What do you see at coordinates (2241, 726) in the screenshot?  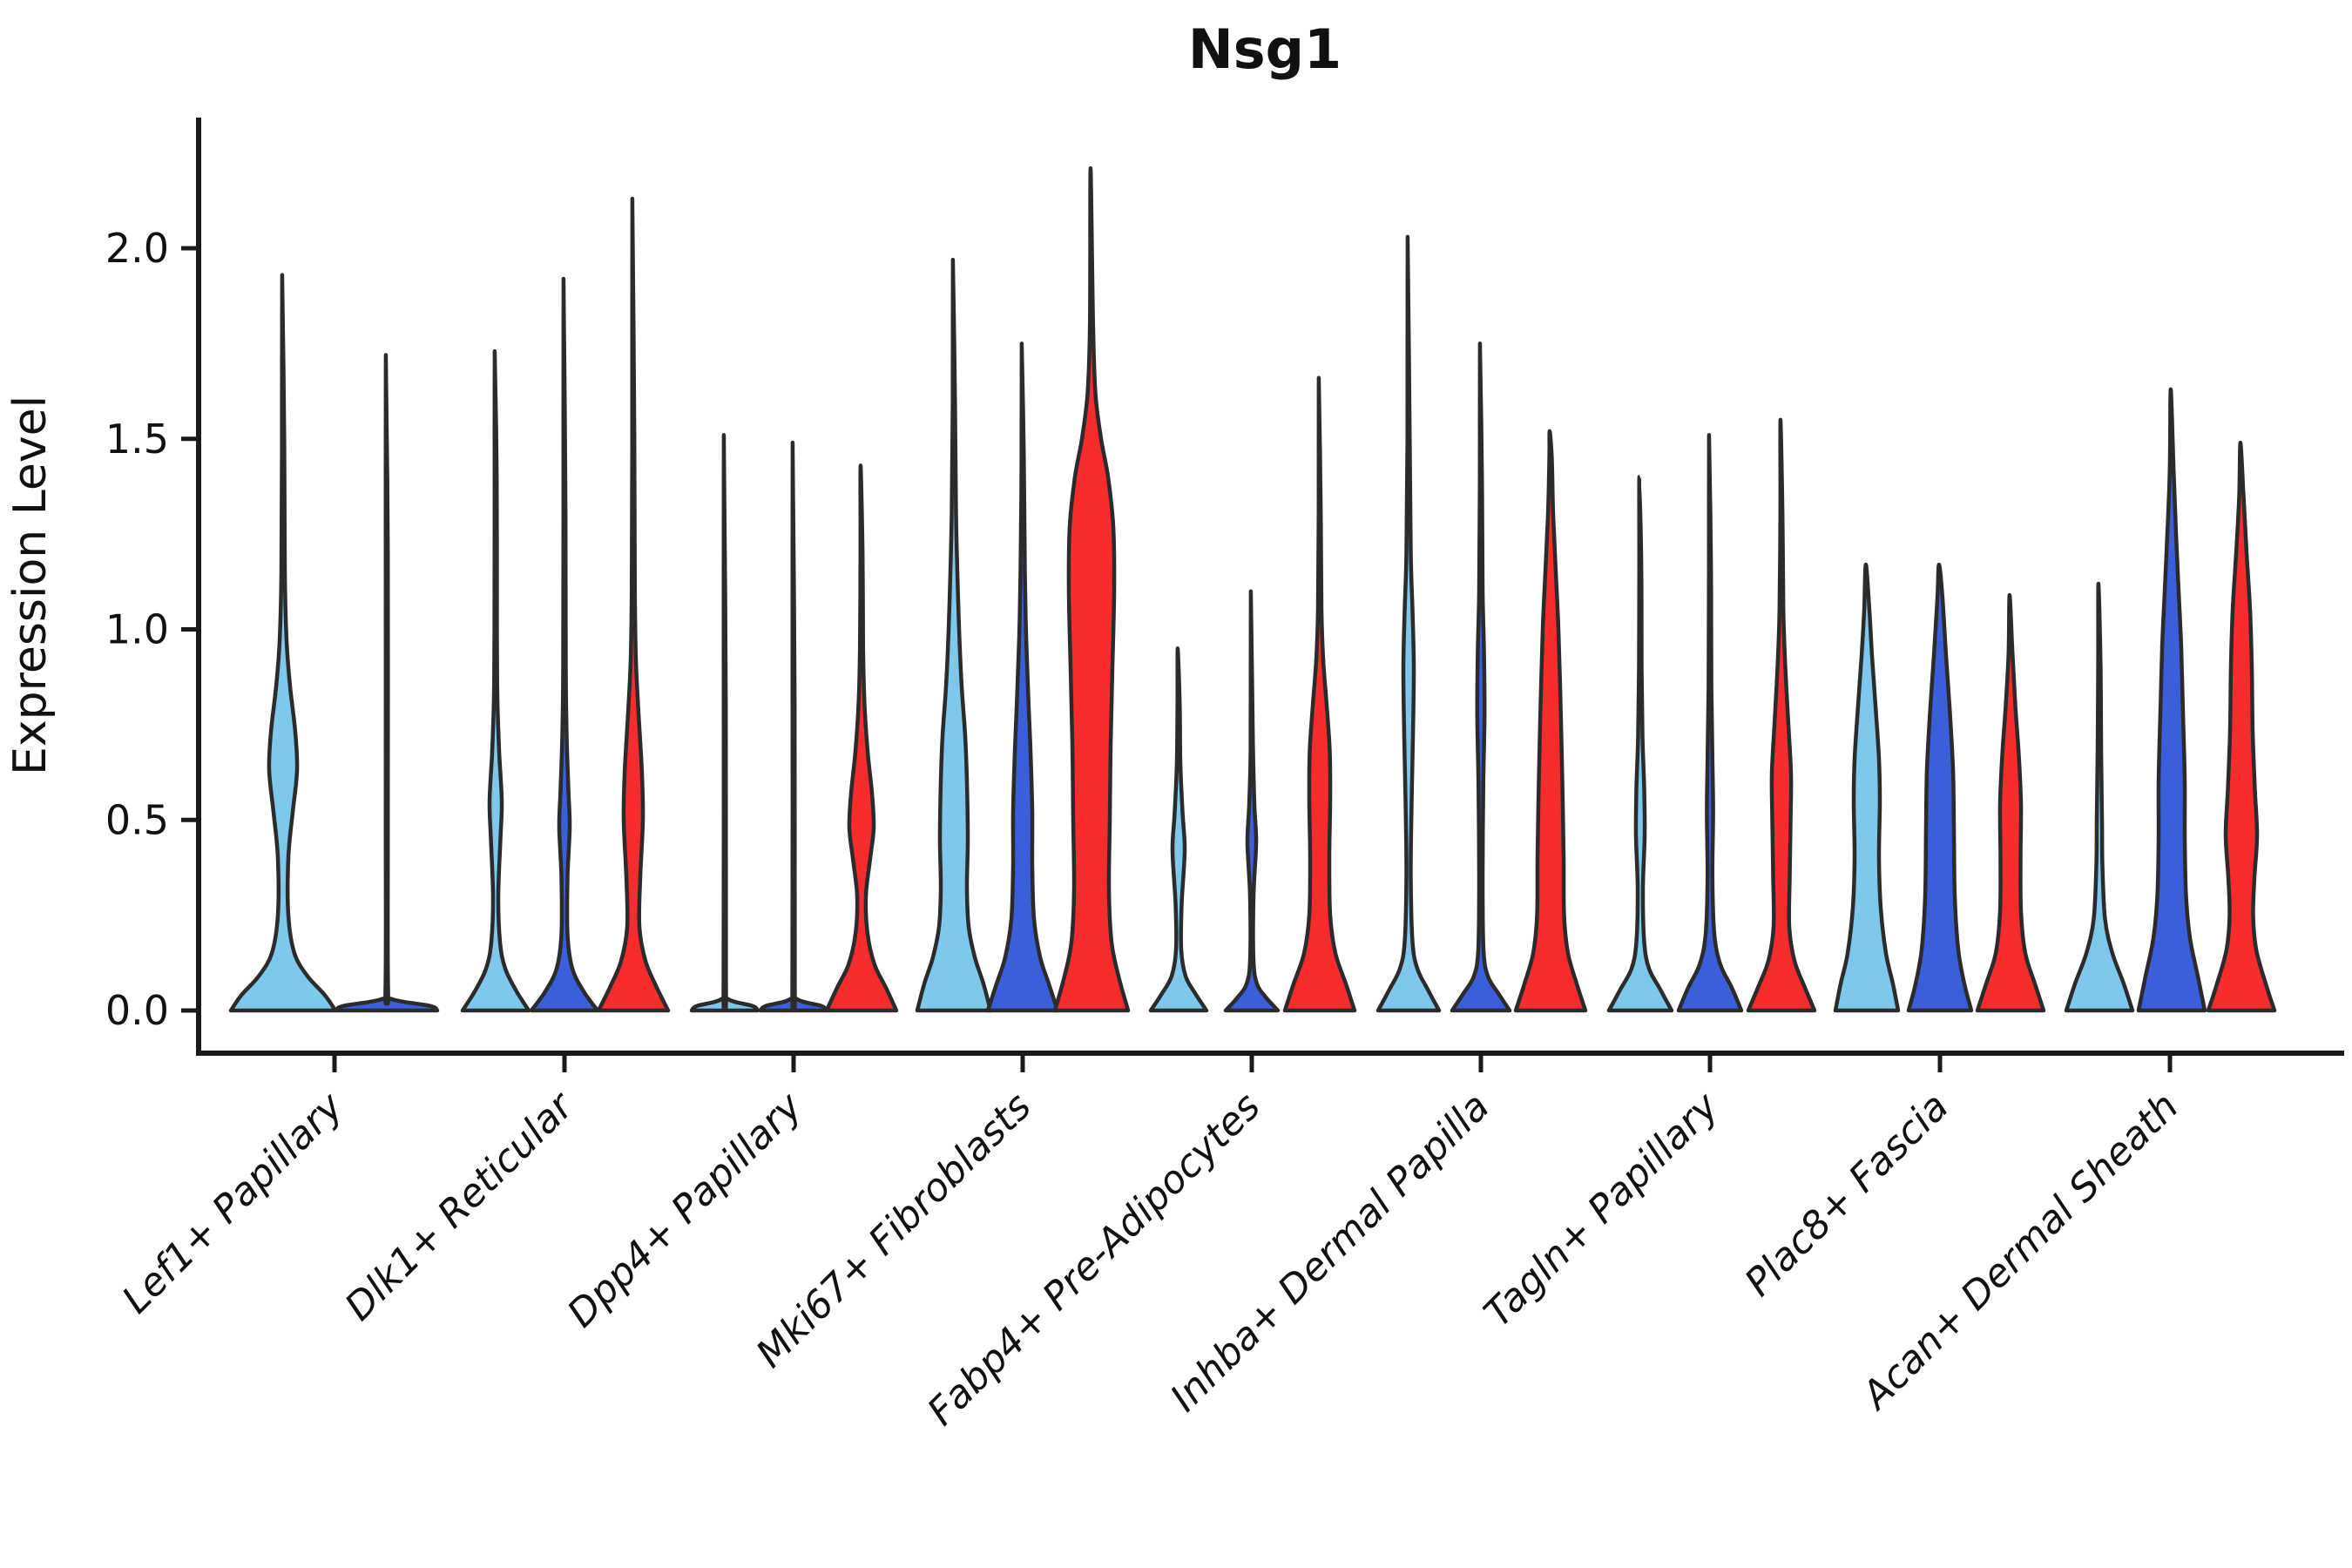 I see `violin-8-red` at bounding box center [2241, 726].